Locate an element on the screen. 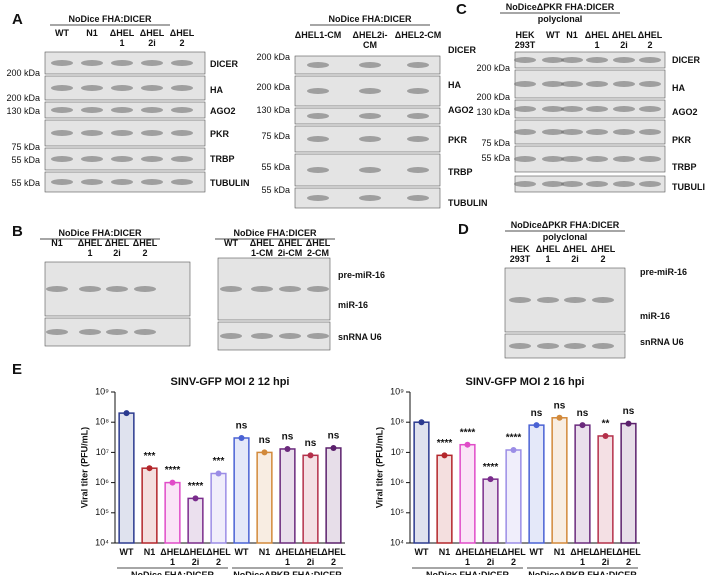  kda-marker: 75 kDa is located at coordinates (275, 136).